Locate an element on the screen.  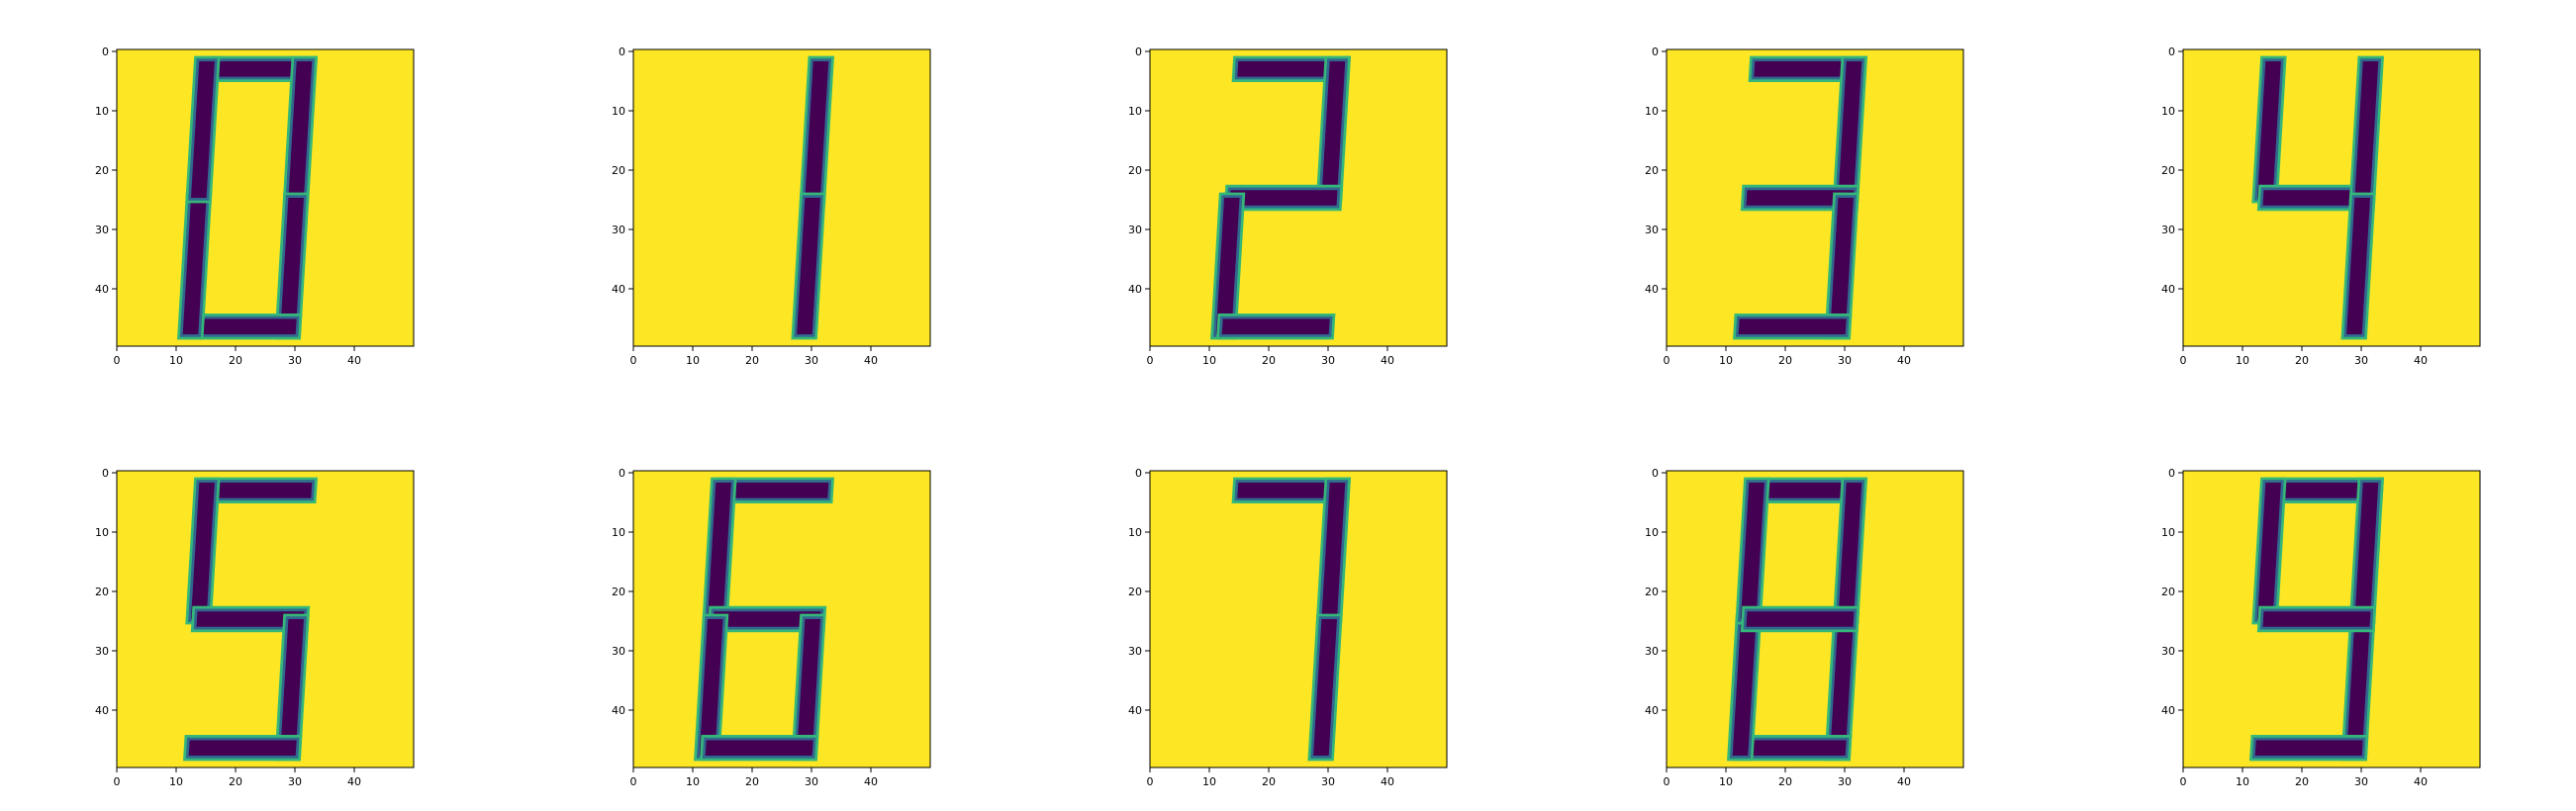
digit-panel-0: 0 10 20 30 40 0 10 20 30 40 is located at coordinates (295, 213).